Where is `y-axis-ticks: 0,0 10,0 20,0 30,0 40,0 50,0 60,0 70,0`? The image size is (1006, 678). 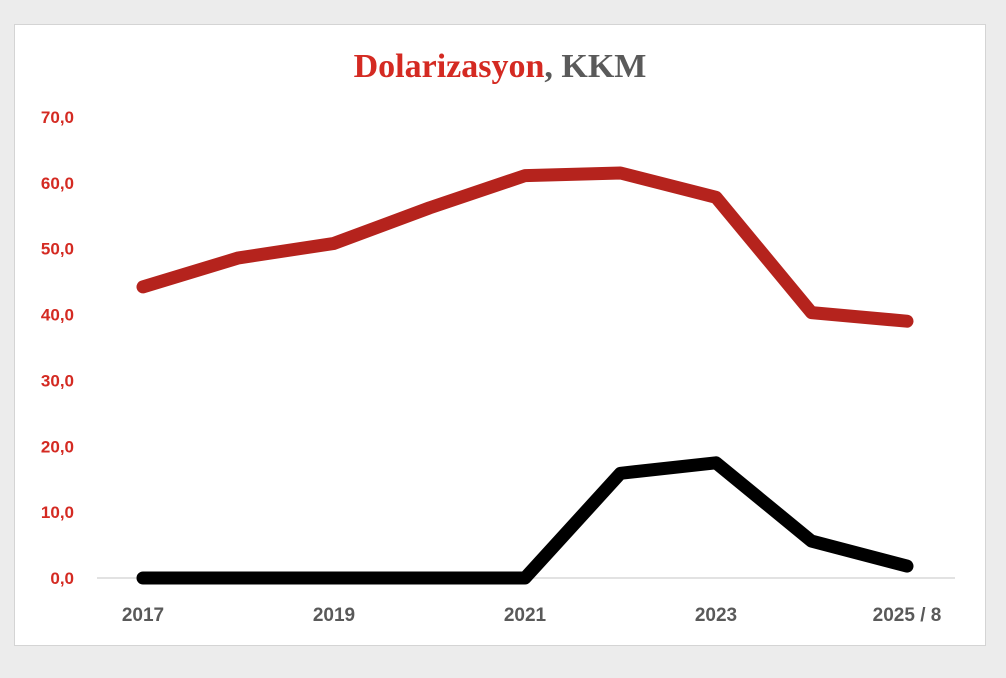
y-axis-ticks: 0,0 10,0 20,0 30,0 40,0 50,0 60,0 70,0 is located at coordinates (57, 348).